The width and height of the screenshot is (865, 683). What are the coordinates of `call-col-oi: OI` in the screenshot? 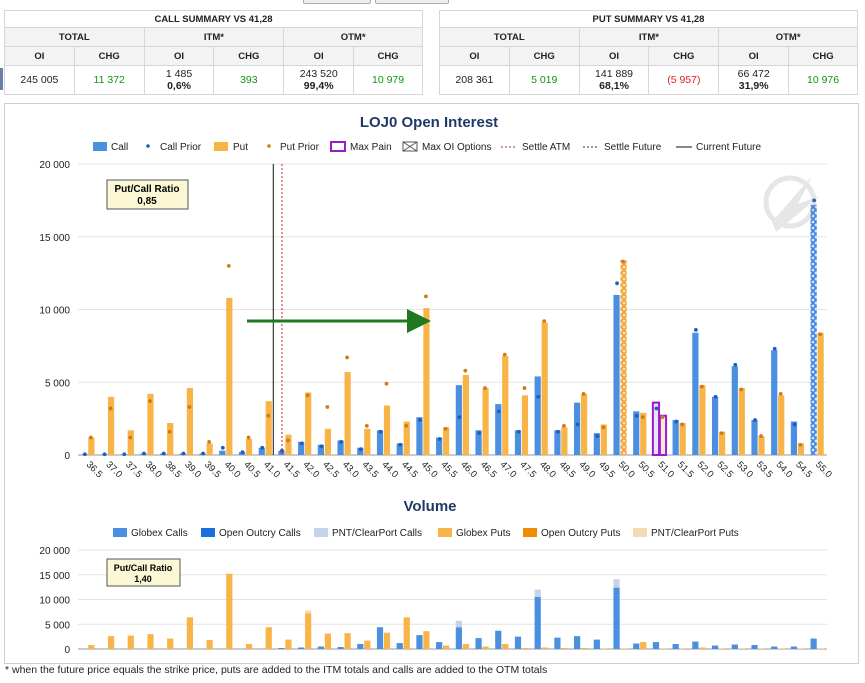 It's located at (39, 56).